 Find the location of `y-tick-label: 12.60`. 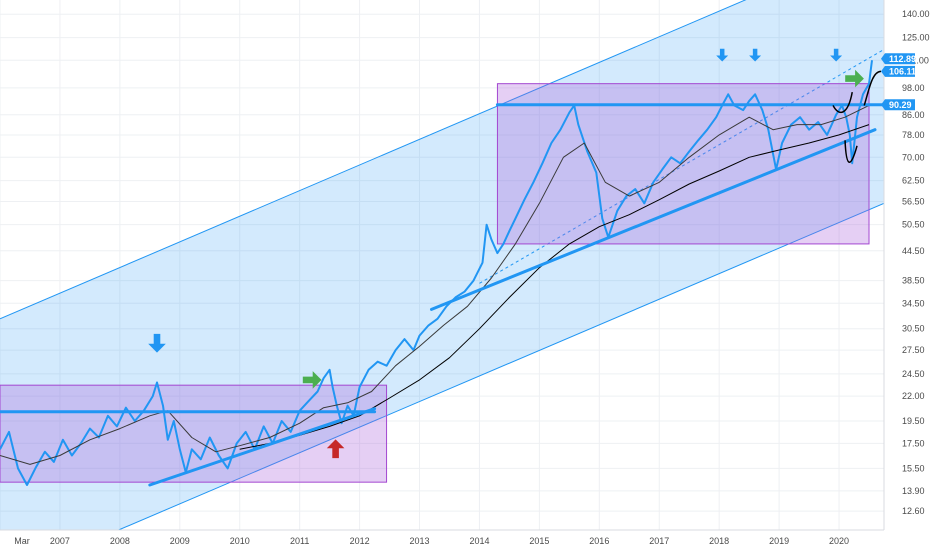

y-tick-label: 12.60 is located at coordinates (913, 511).